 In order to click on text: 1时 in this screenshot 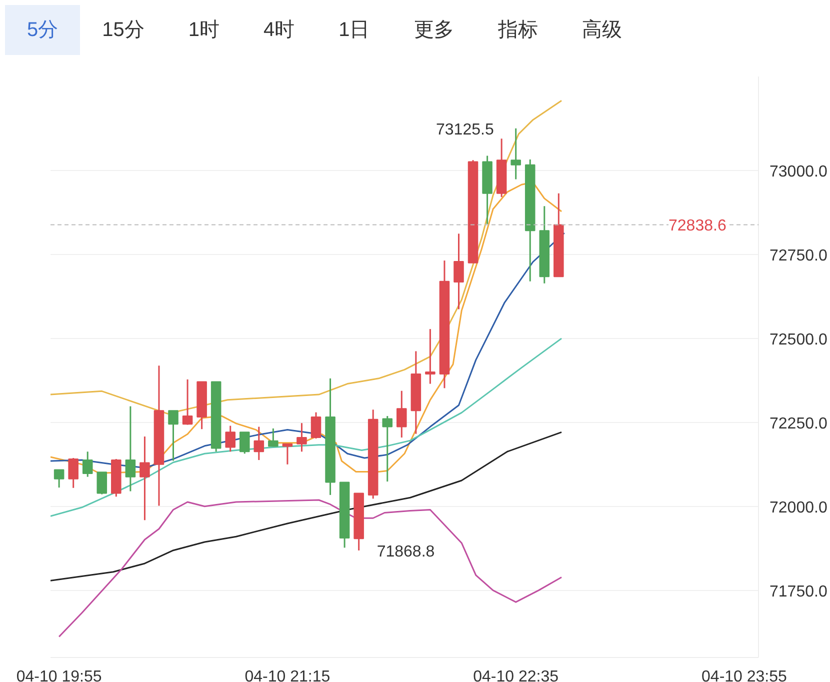, I will do `click(203, 30)`.